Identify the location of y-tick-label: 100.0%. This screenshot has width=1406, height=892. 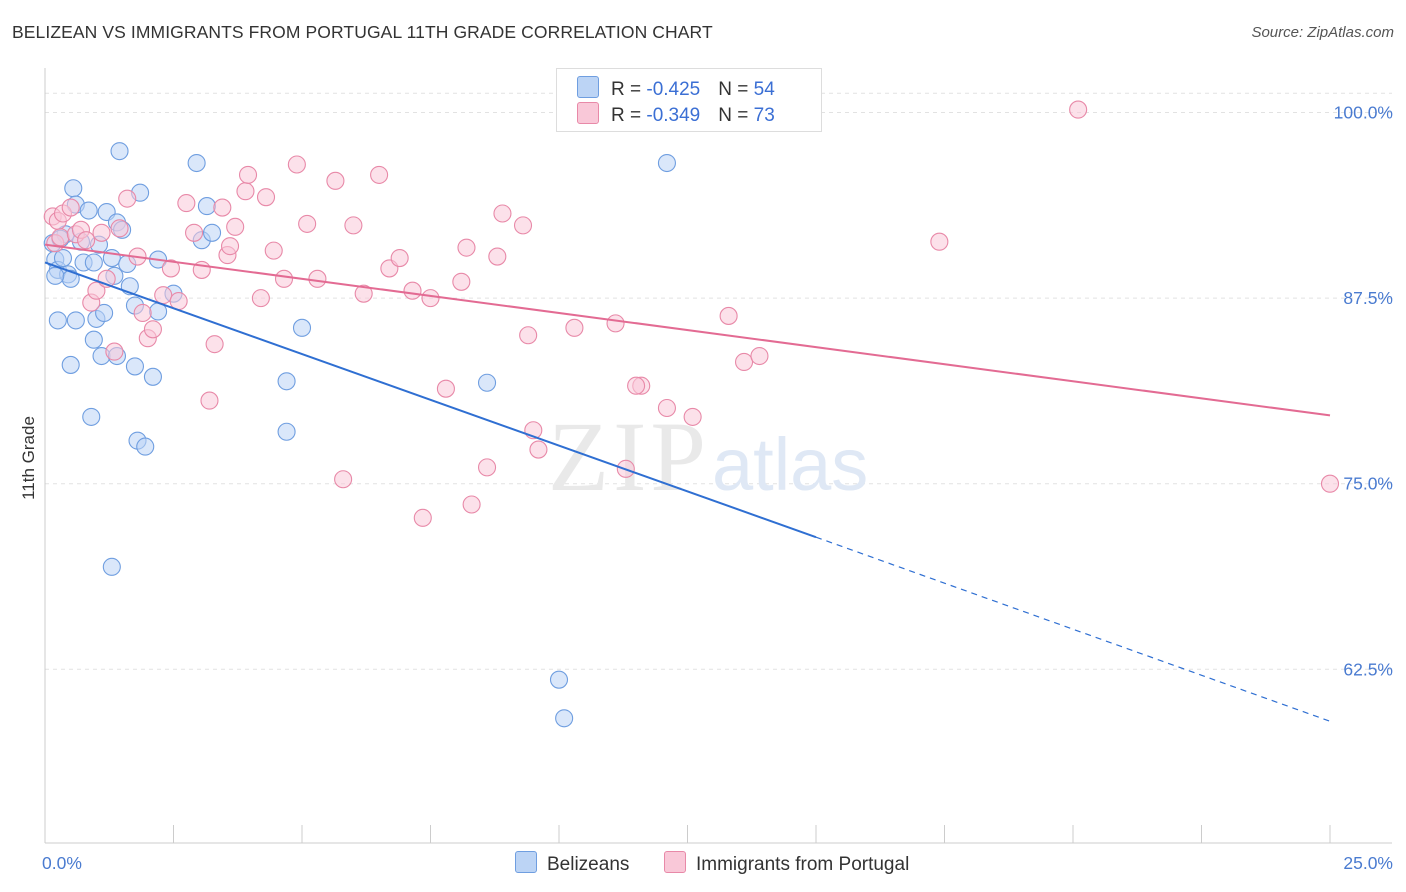
(1363, 113).